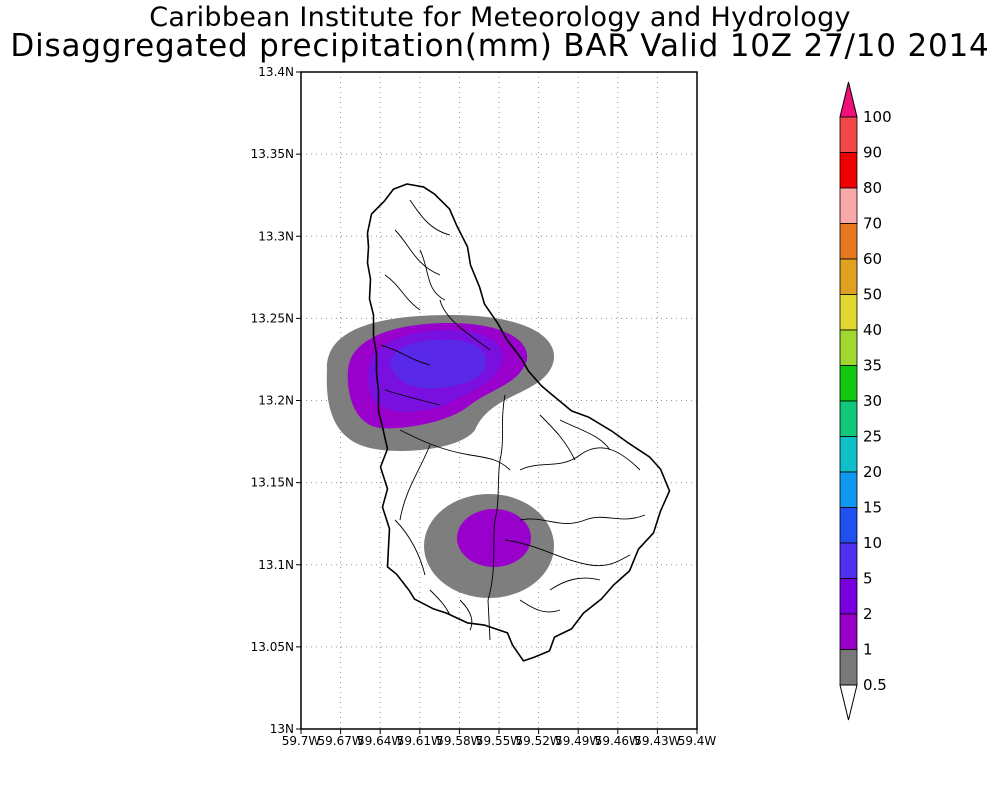  I want to click on lon-tick-label: 59.55W, so click(499, 741).